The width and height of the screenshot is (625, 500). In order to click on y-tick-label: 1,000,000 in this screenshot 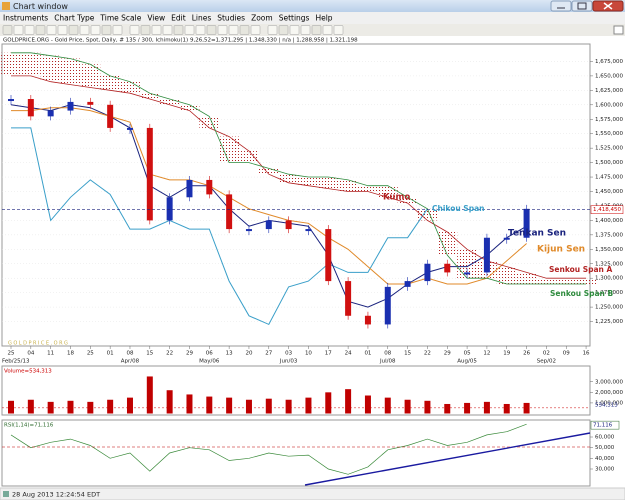, I will do `click(609, 403)`.